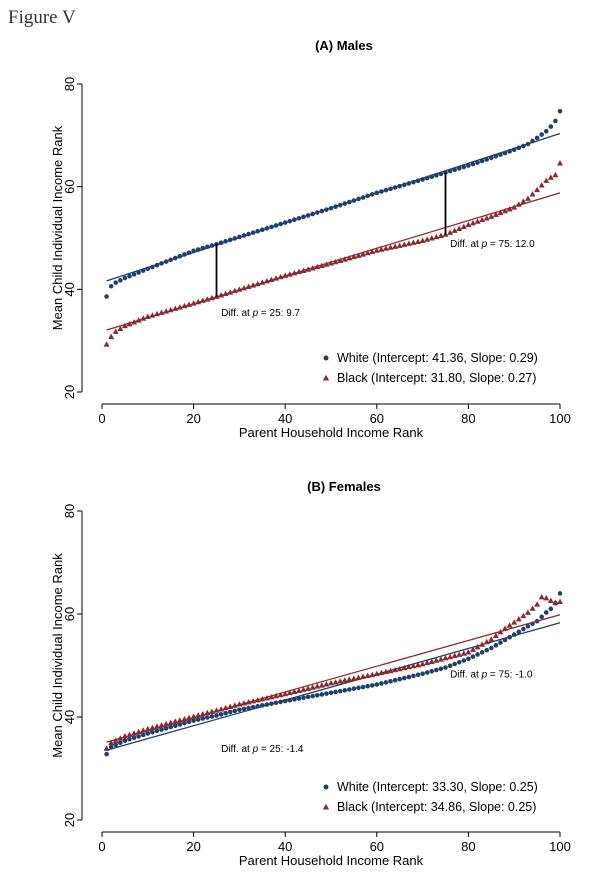 The width and height of the screenshot is (592, 875). I want to click on x-axis-label: Parent Household Income Rank, so click(331, 432).